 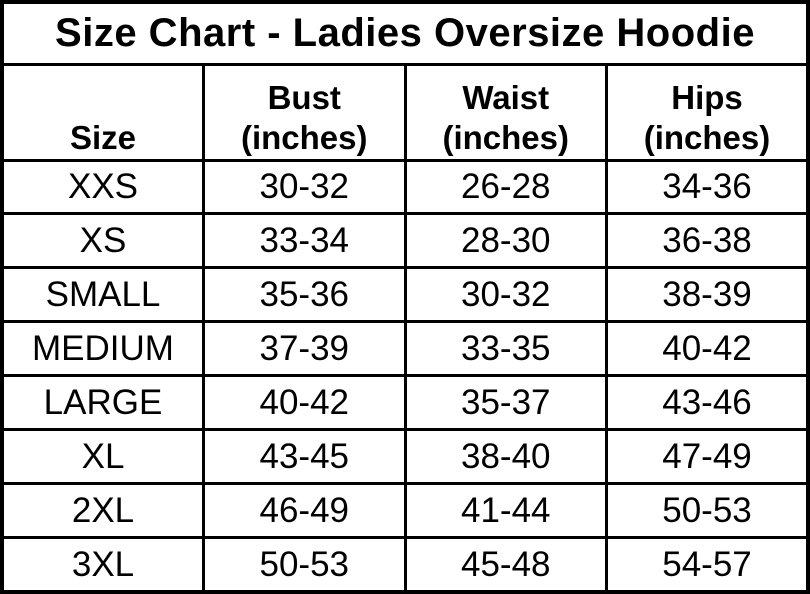 I want to click on hips-cell: 34-36, so click(x=707, y=187).